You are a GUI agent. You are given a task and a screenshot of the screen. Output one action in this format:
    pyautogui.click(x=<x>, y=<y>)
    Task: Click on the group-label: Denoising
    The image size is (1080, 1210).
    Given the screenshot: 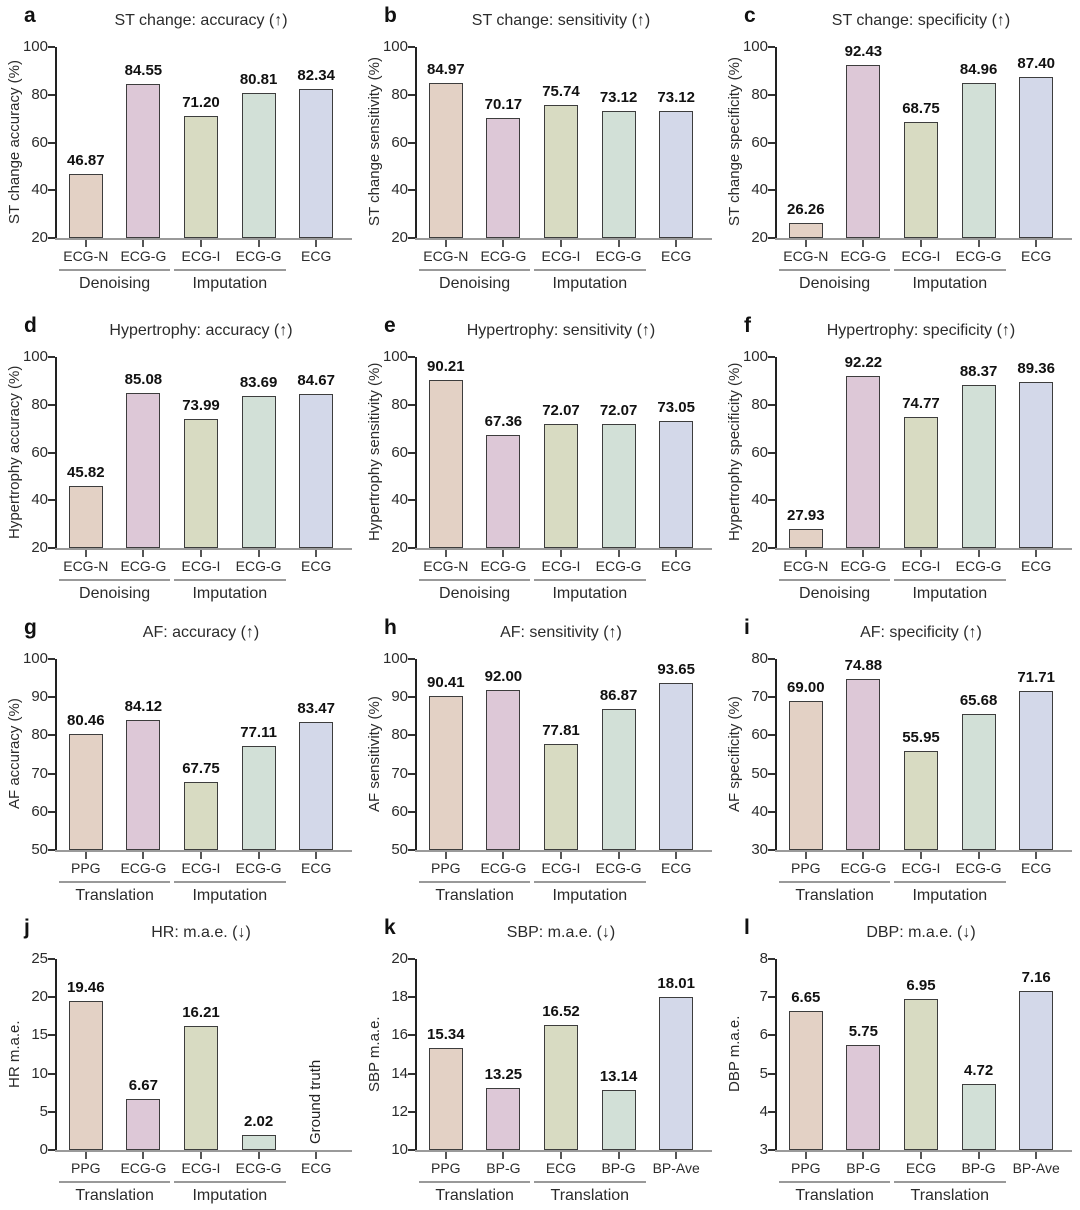 What is the action you would take?
    pyautogui.click(x=115, y=283)
    